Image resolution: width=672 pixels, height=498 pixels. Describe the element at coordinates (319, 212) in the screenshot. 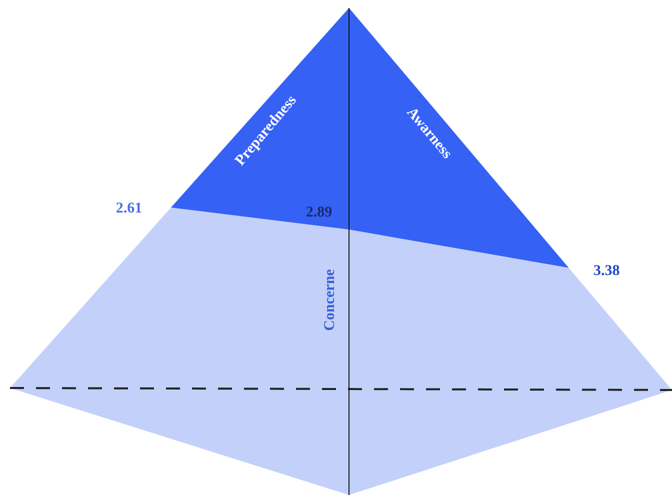

I see `data-label: 2.89` at that location.